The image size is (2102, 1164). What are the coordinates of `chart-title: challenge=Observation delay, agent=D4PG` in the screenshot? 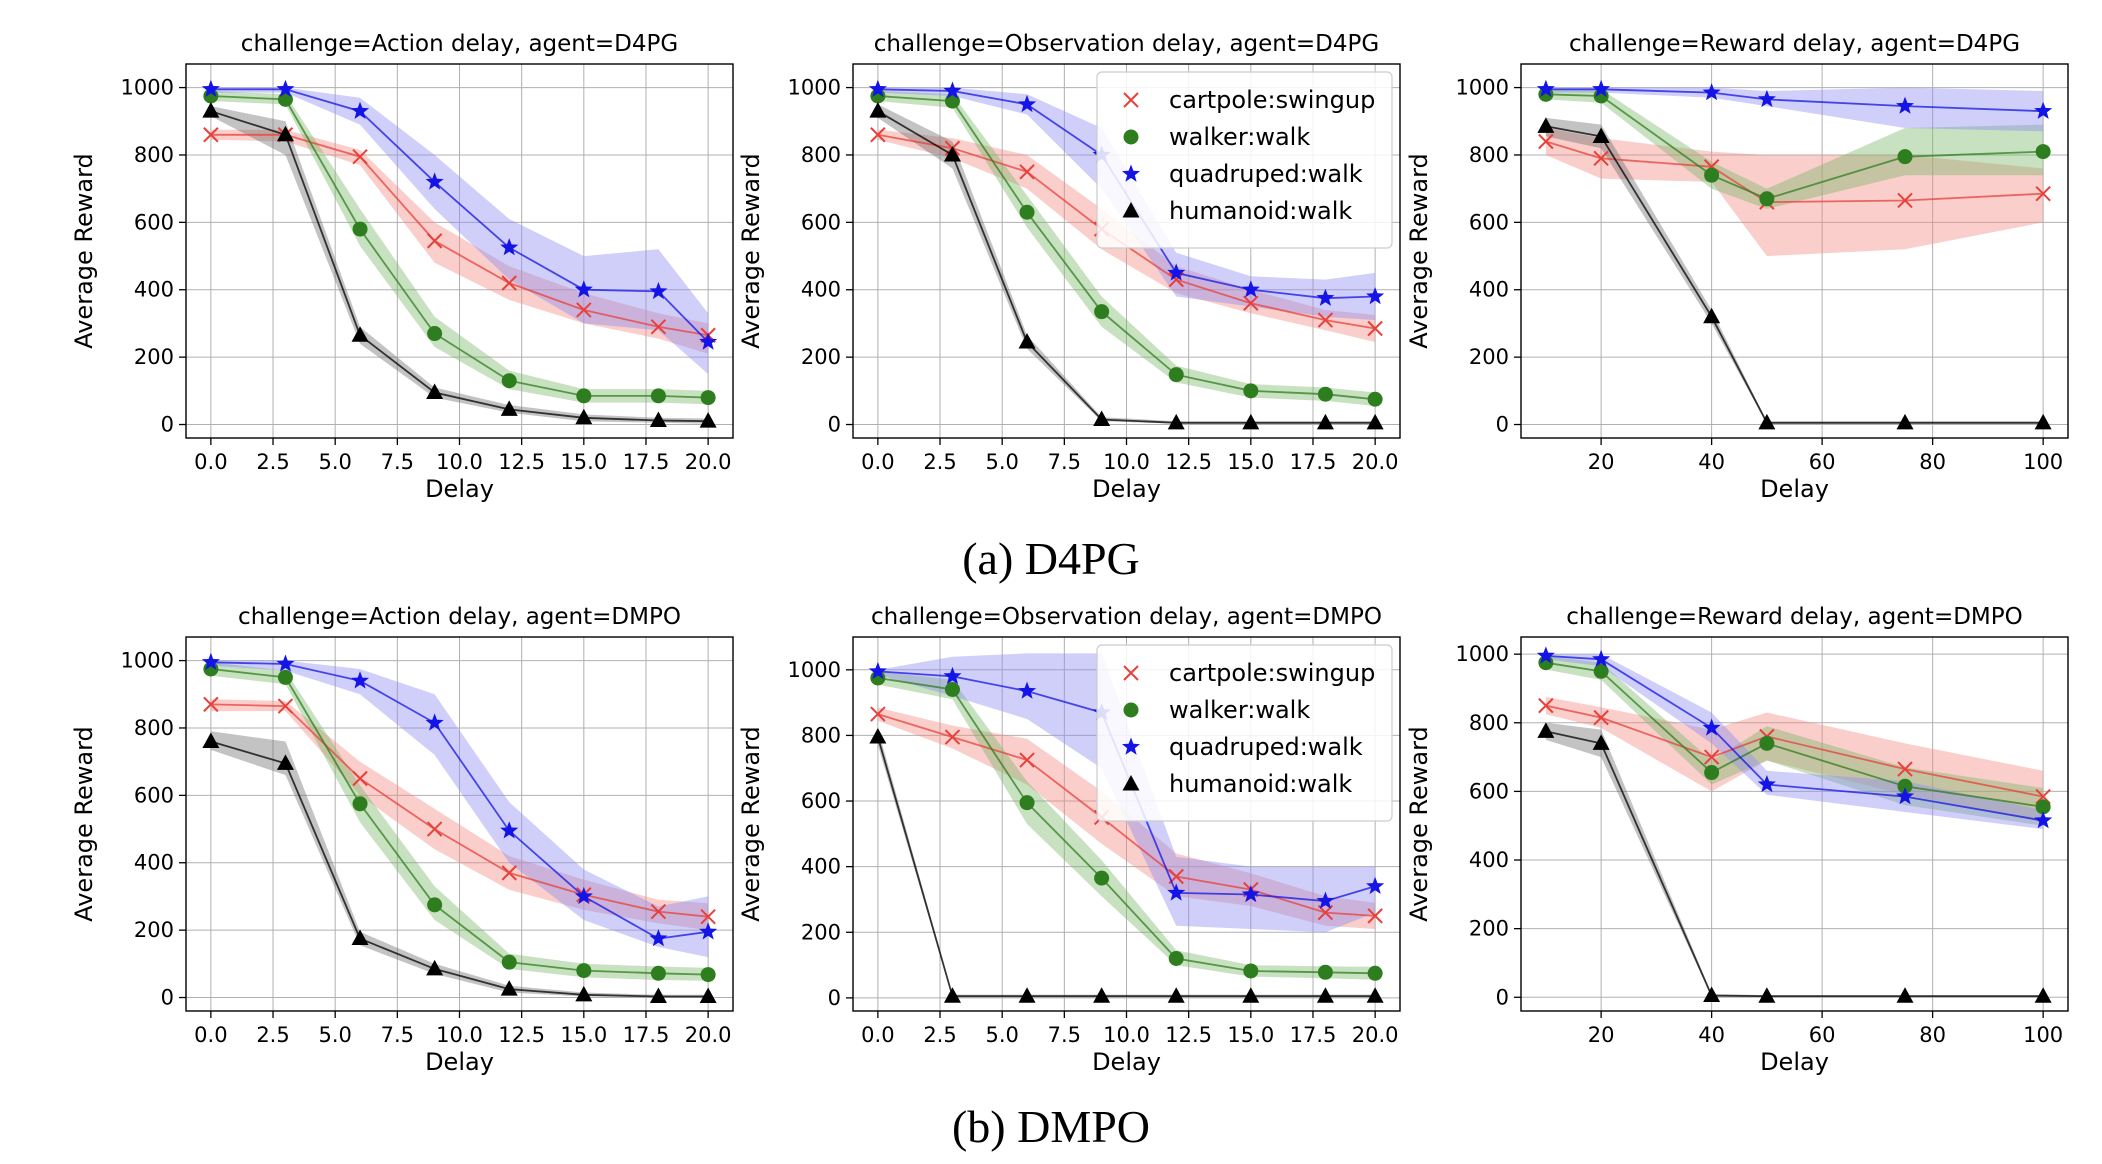 It's located at (1126, 44).